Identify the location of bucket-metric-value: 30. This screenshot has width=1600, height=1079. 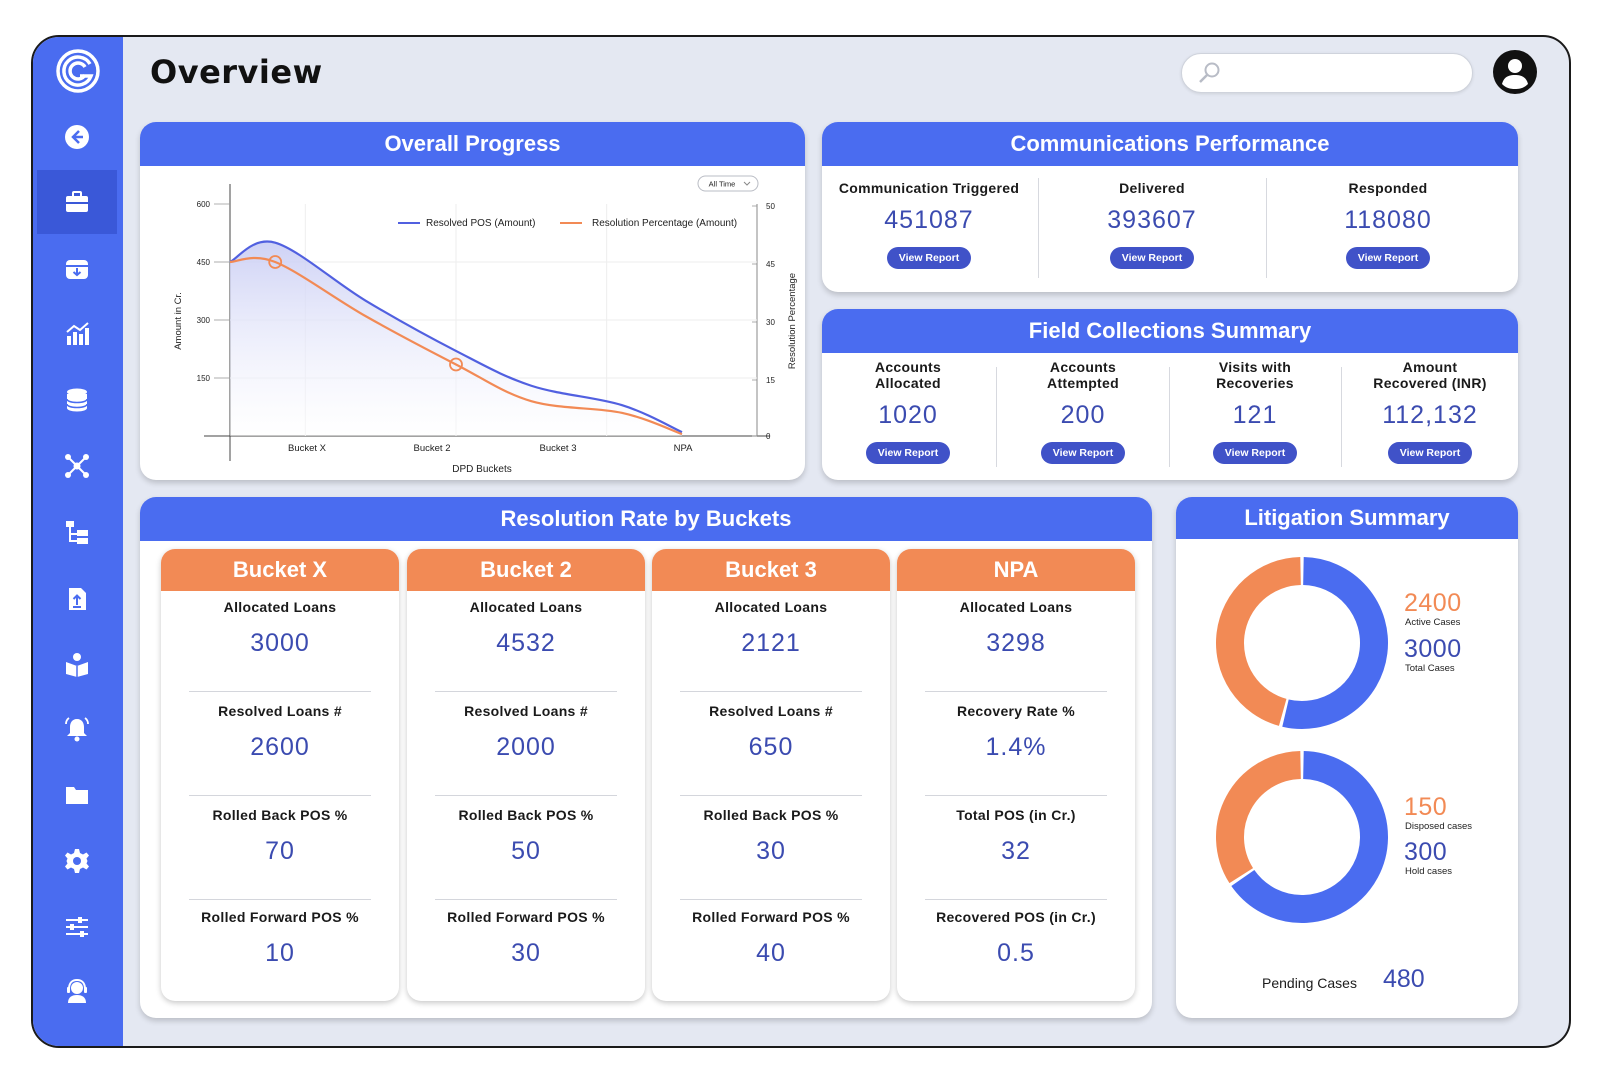
(526, 953).